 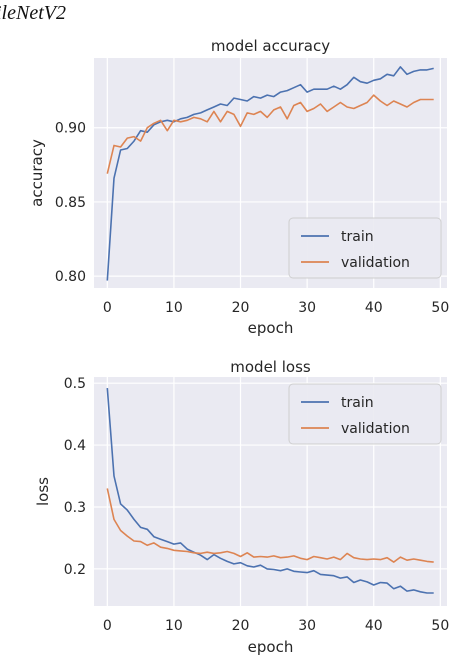 What do you see at coordinates (70, 203) in the screenshot?
I see `y-tick-label: 0.85` at bounding box center [70, 203].